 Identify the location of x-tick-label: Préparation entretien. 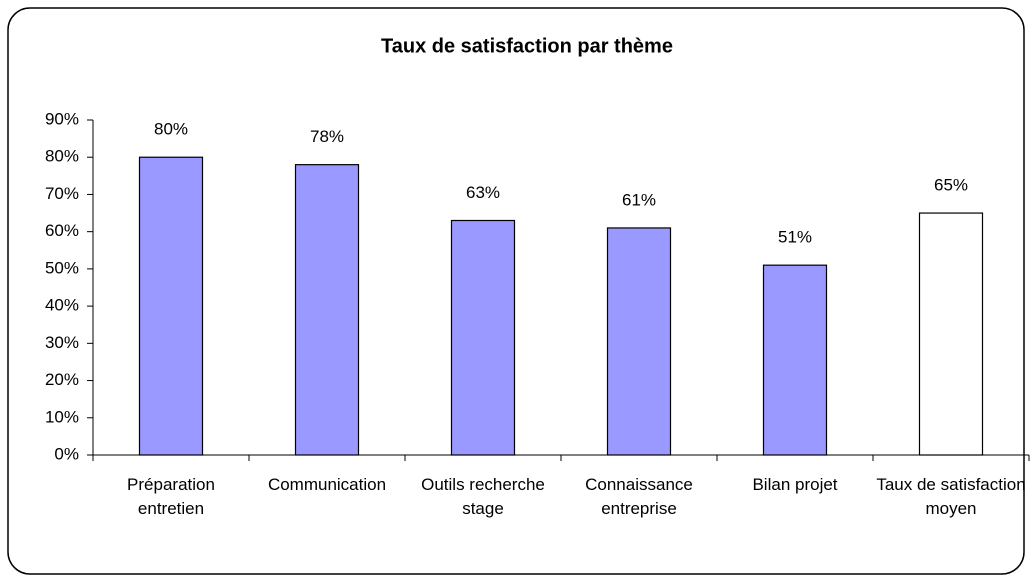
(171, 496).